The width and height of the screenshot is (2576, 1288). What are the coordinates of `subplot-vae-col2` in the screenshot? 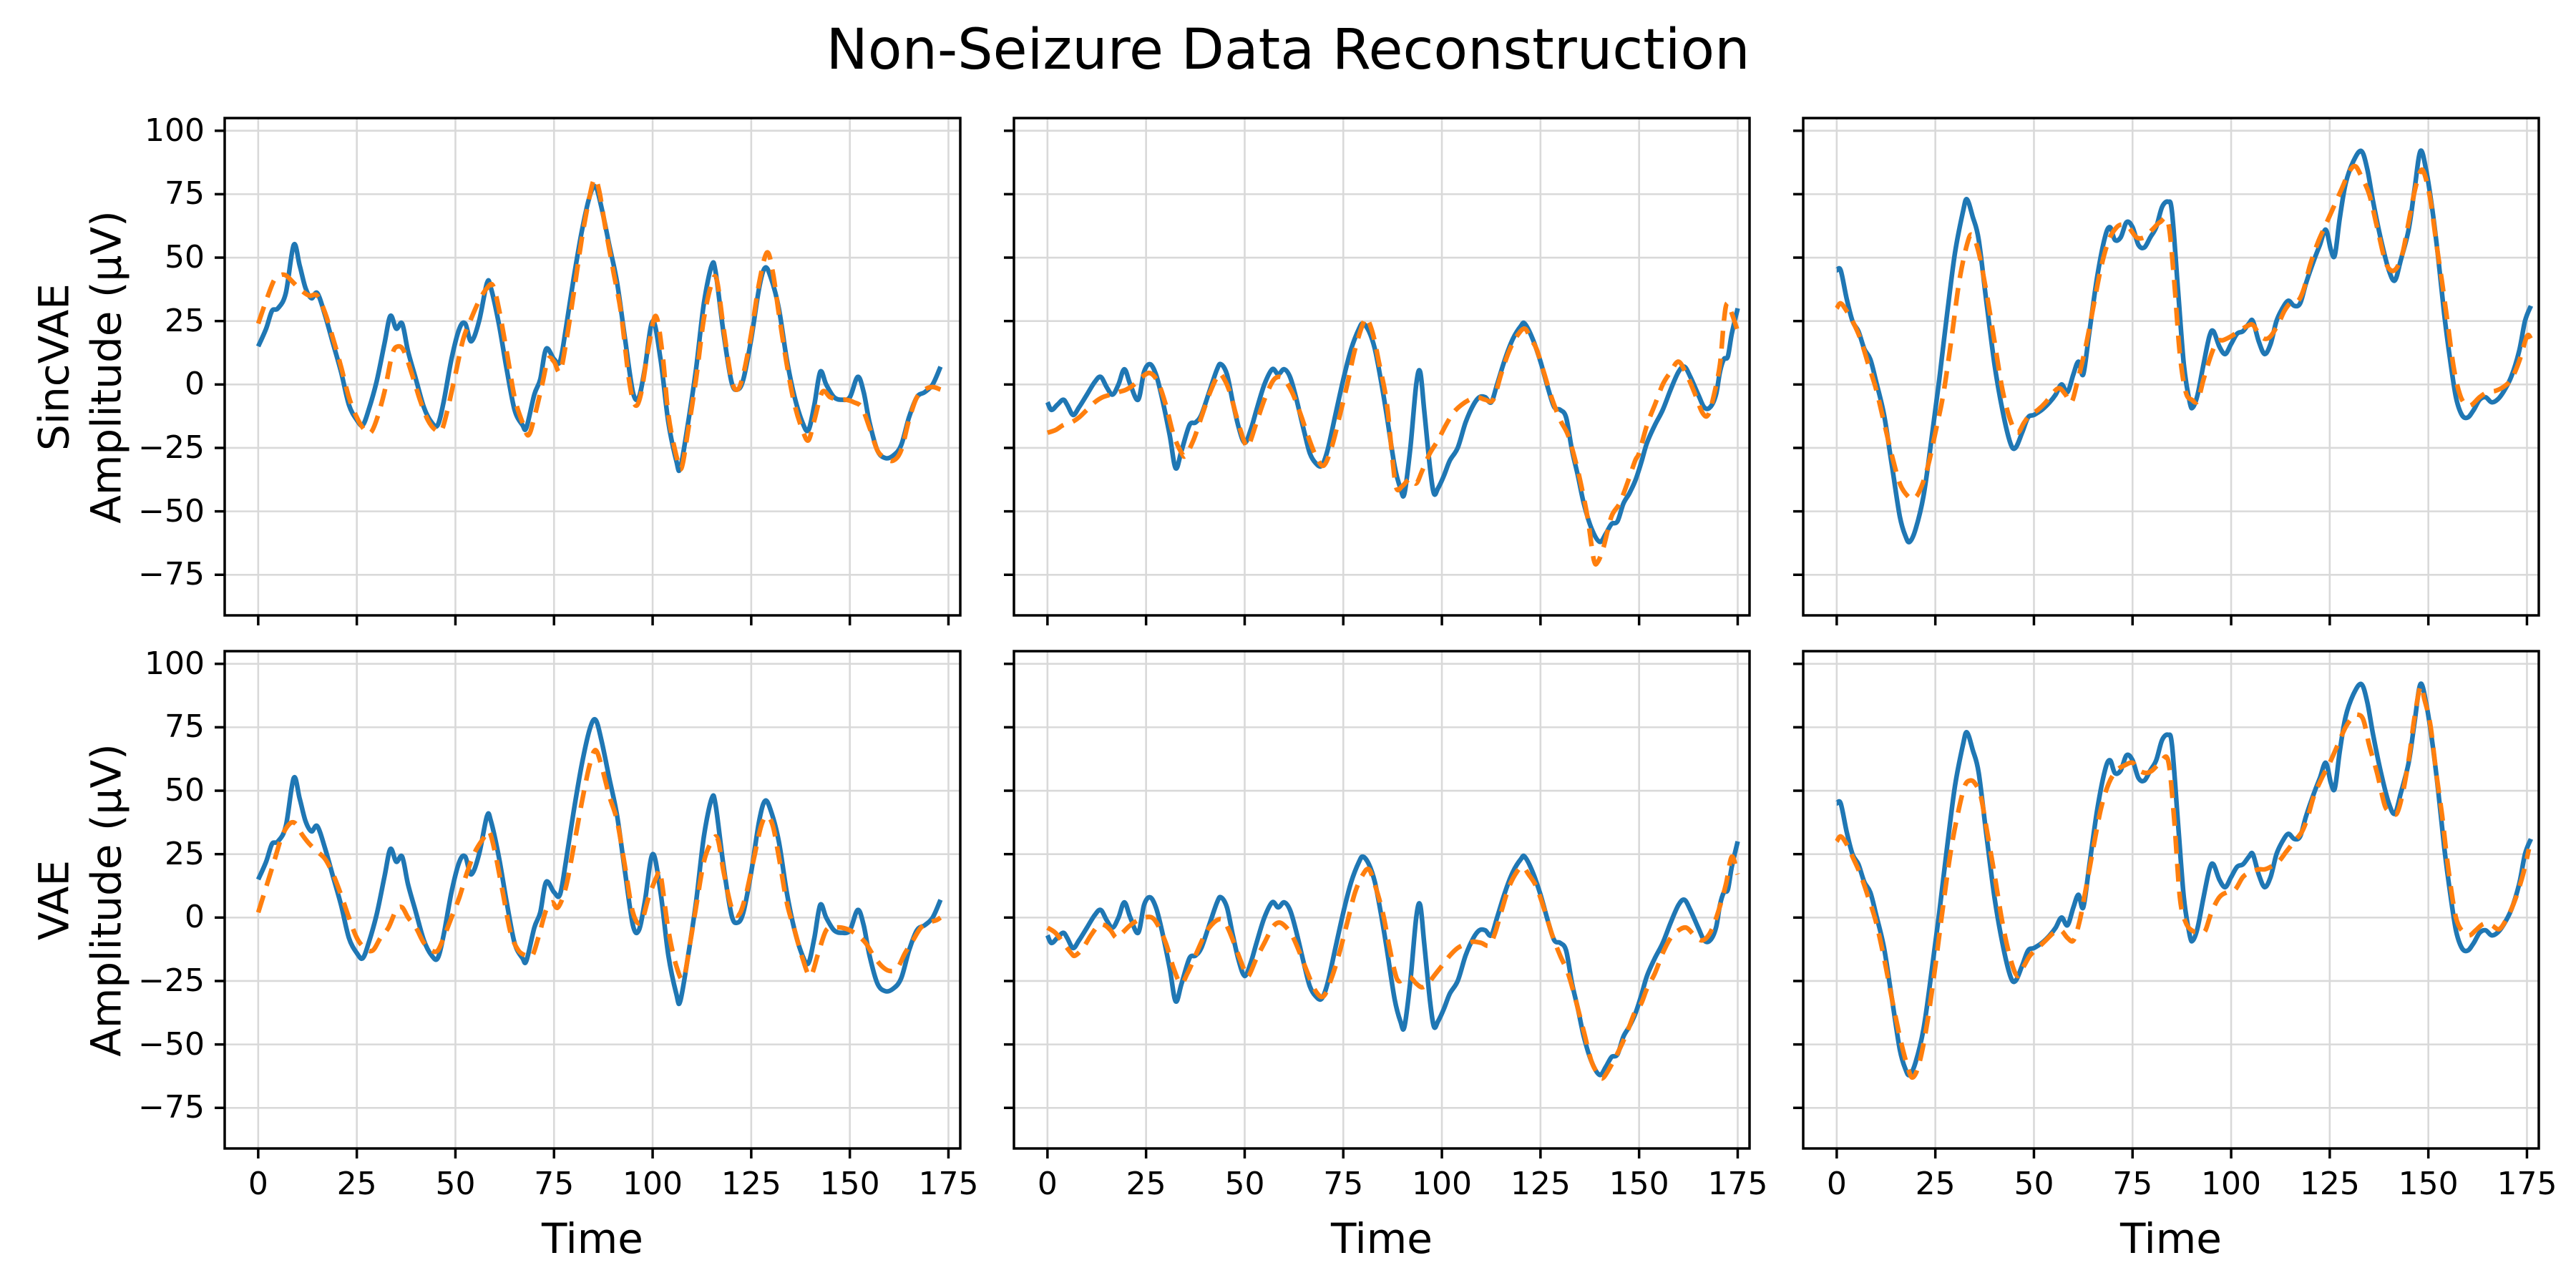 It's located at (1377, 904).